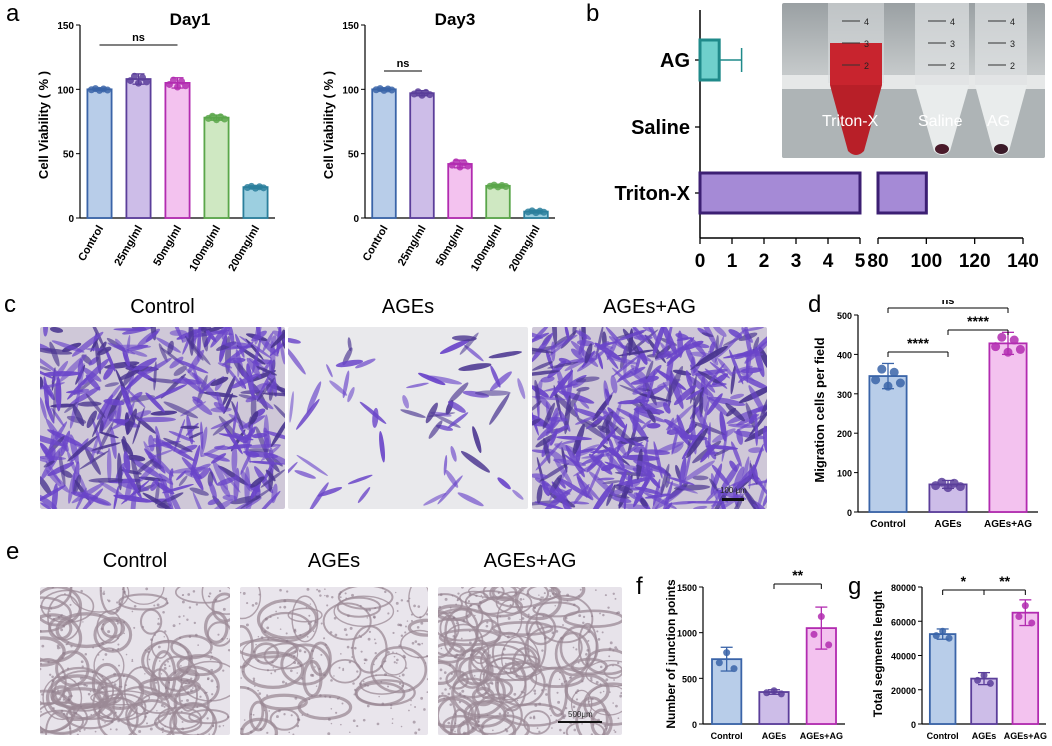  What do you see at coordinates (903, 588) in the screenshot?
I see `y-tick-label: 80000` at bounding box center [903, 588].